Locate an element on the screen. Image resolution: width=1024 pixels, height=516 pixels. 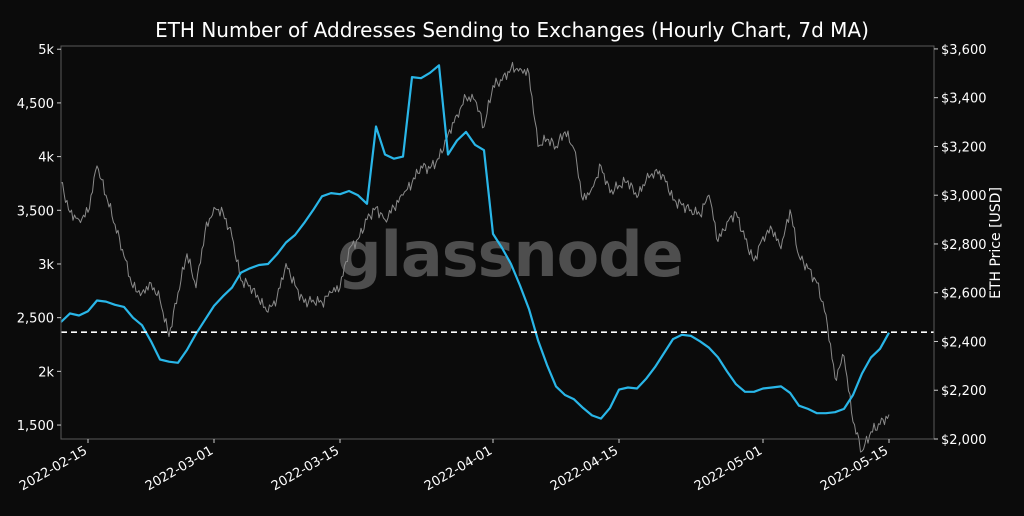
left-y-axis: 1,500 2k 2,500 3k 3,500 4k 4,500 5k is located at coordinates (39, 238).